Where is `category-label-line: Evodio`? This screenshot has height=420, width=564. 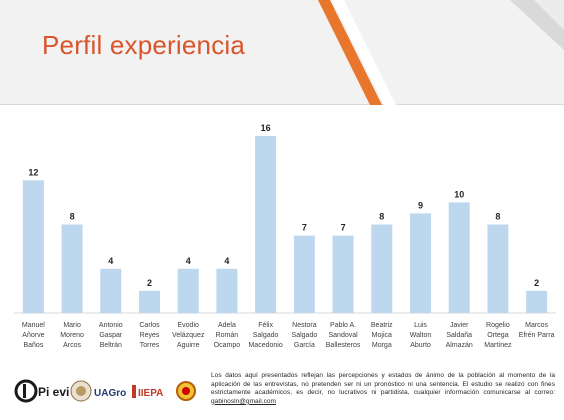
category-label-line: Evodio is located at coordinates (188, 325).